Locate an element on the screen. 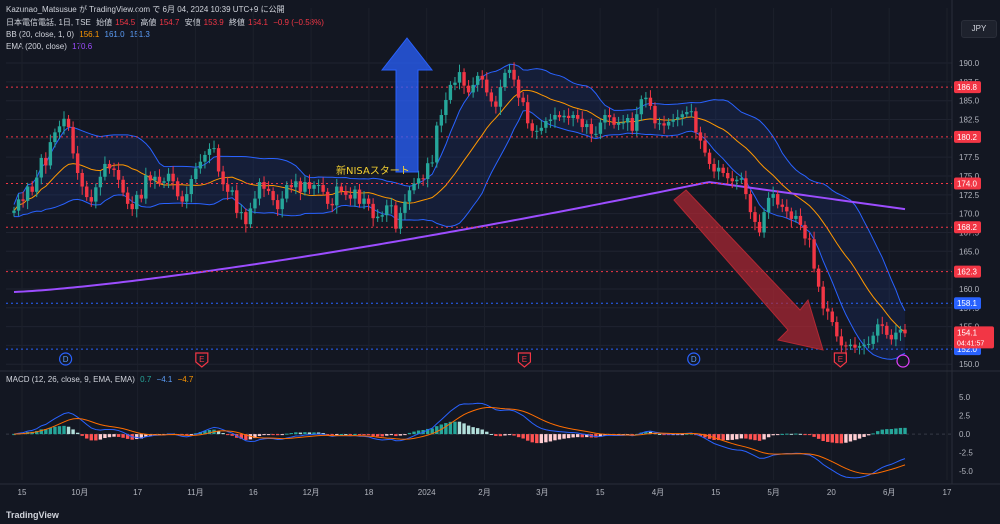 This screenshot has width=1000, height=524. earnings-marker-label: E is located at coordinates (840, 359).